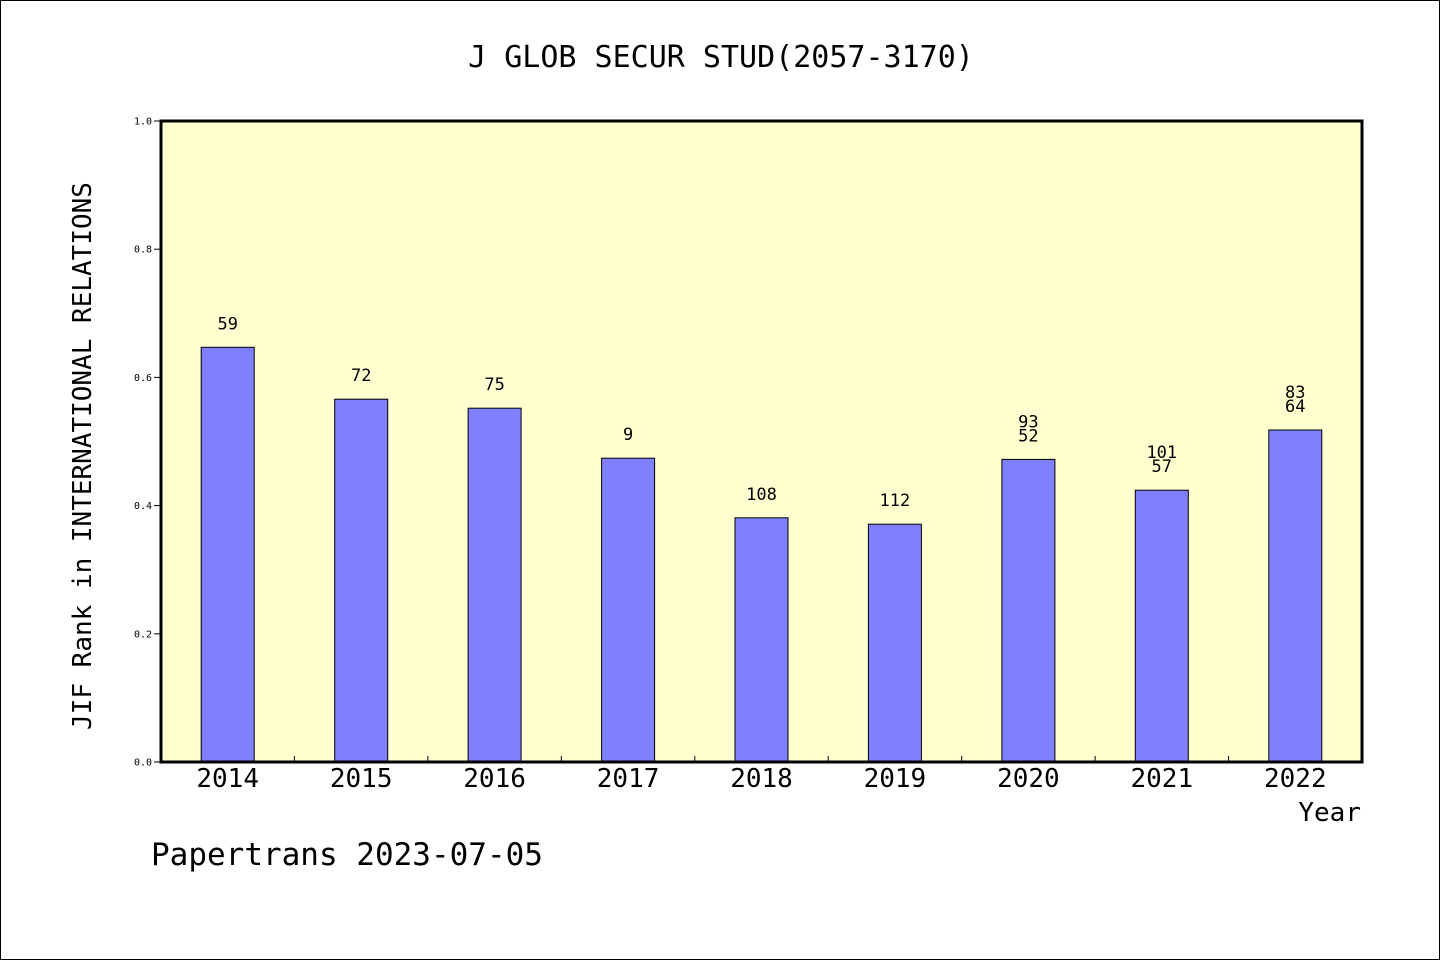  I want to click on bar-label-2019: 112, so click(895, 501).